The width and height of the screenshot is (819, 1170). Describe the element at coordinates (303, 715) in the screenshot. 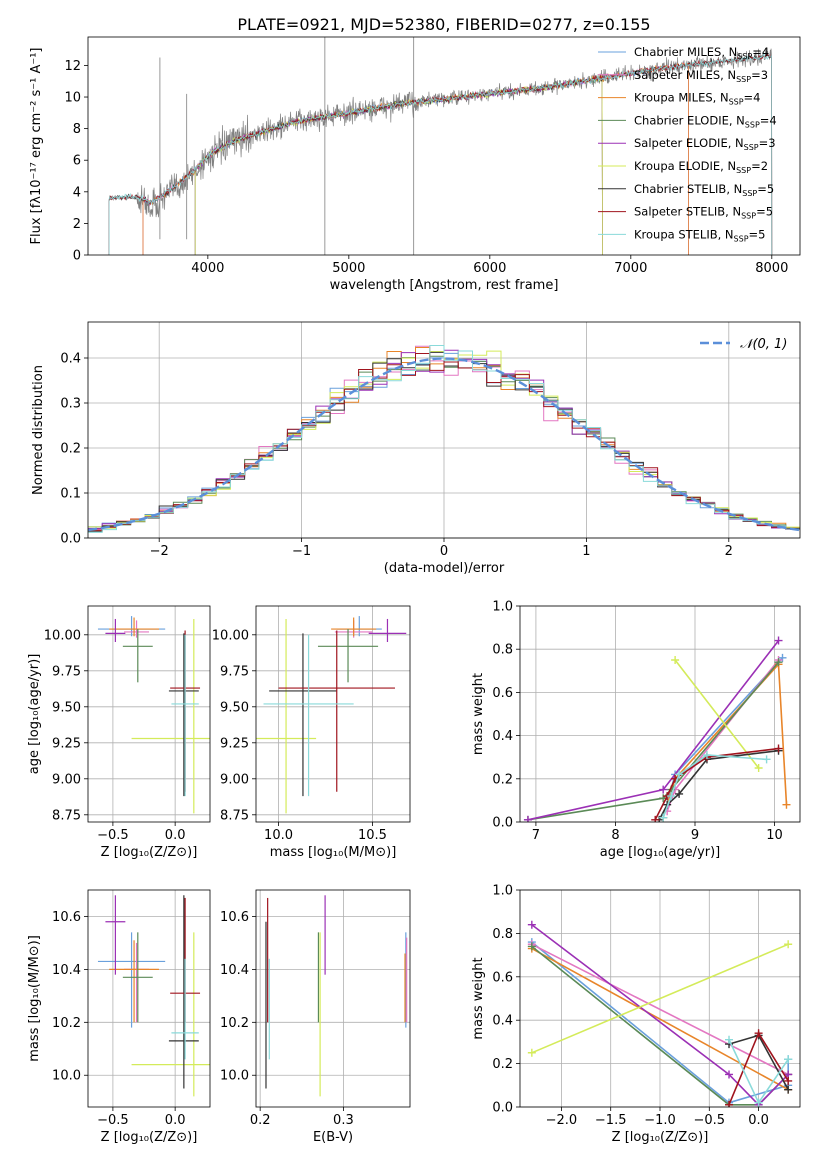

I see `age_vs_mass-point-chabrier-stelib` at that location.